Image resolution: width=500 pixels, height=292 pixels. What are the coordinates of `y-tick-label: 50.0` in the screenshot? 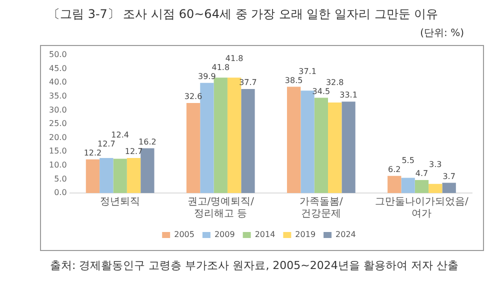 It's located at (58, 55).